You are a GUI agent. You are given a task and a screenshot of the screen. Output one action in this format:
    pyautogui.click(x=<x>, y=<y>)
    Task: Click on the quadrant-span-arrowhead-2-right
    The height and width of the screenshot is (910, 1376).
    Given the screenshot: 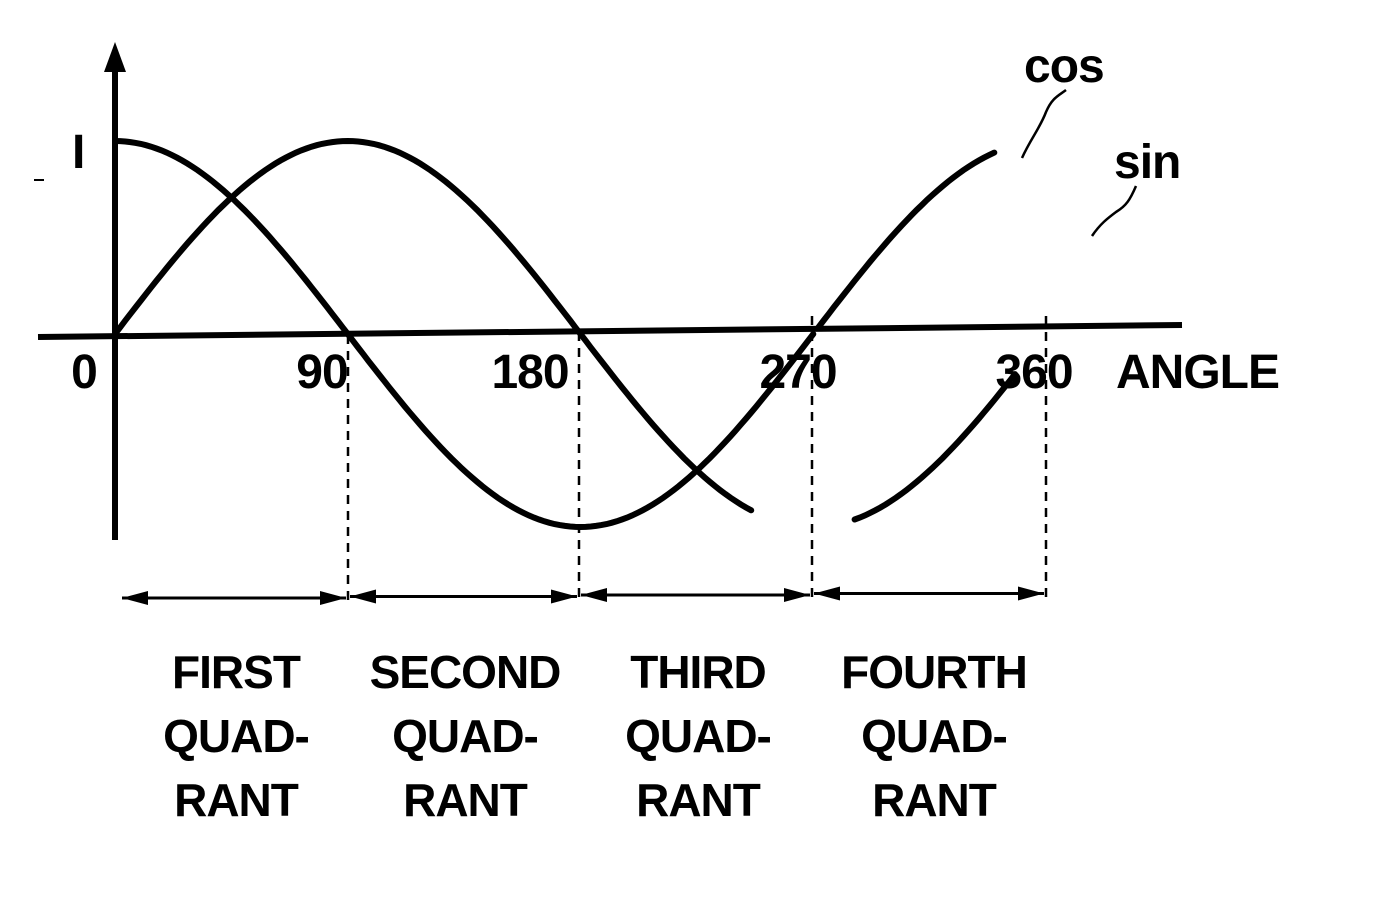 What is the action you would take?
    pyautogui.click(x=564, y=596)
    